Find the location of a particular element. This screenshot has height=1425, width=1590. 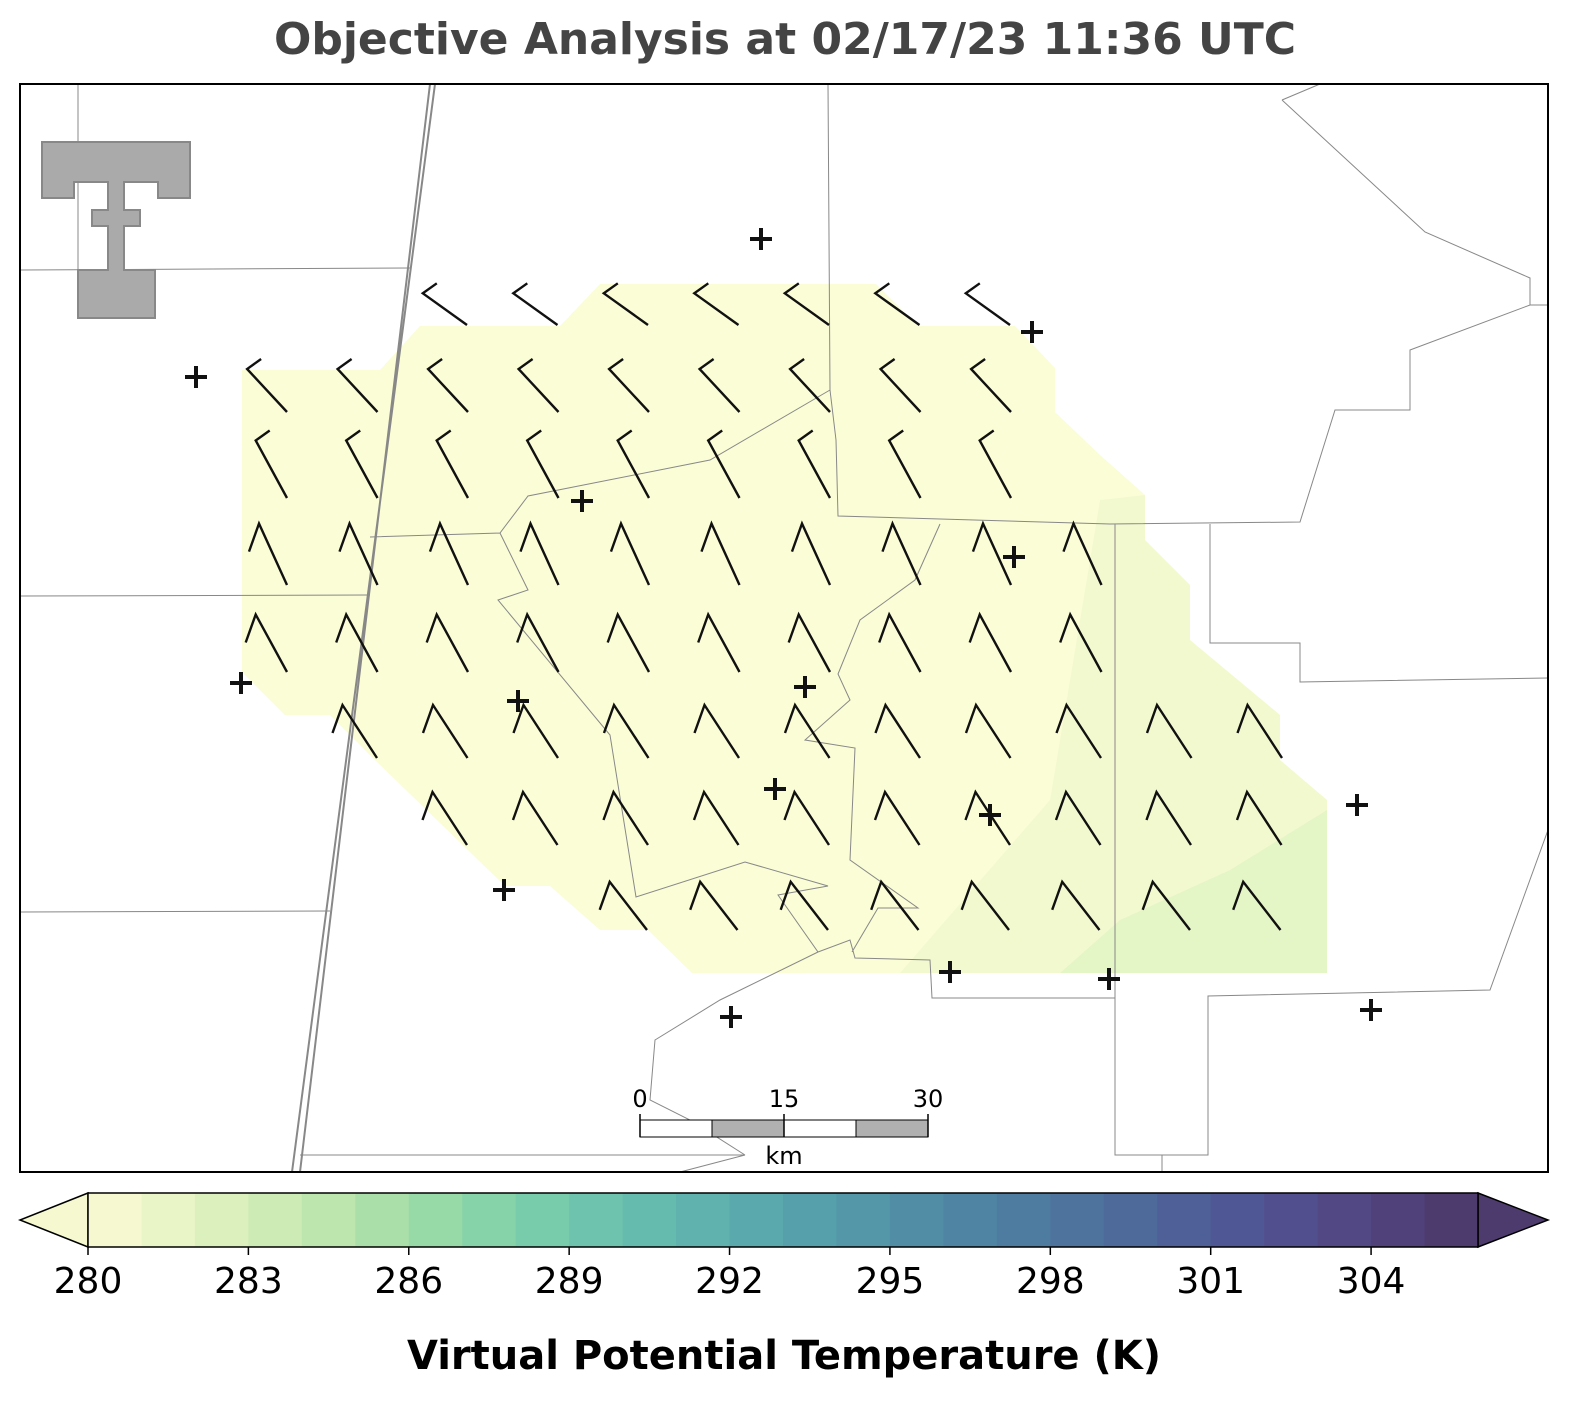

state-line is located at coordinates (363, 628).